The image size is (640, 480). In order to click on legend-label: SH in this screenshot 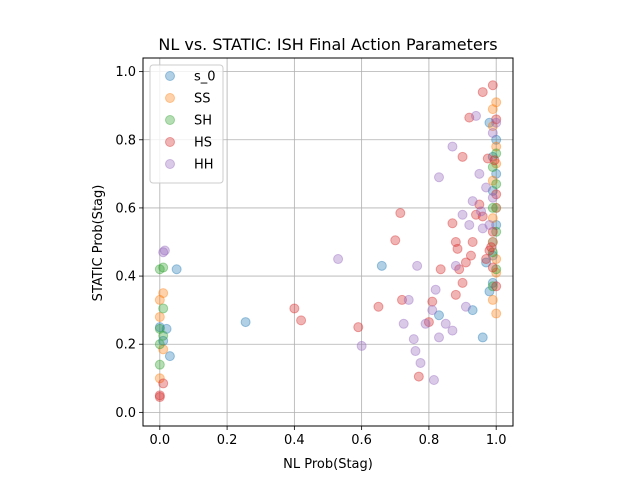, I will do `click(203, 121)`.